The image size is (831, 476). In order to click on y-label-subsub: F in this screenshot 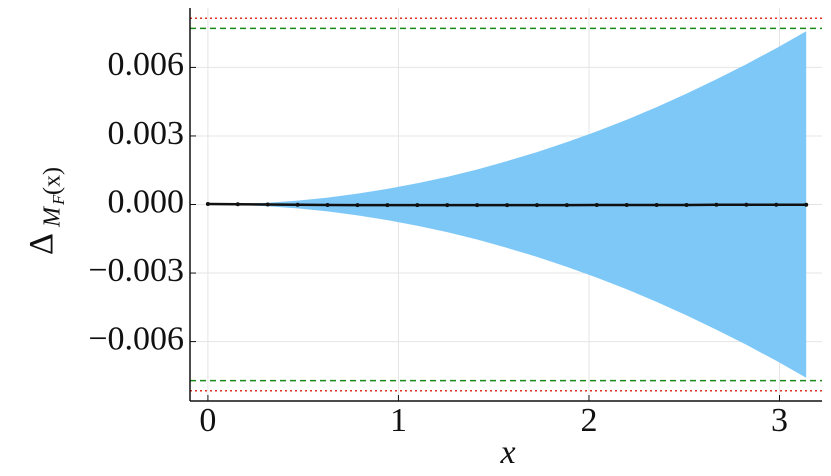, I will do `click(58, 200)`.